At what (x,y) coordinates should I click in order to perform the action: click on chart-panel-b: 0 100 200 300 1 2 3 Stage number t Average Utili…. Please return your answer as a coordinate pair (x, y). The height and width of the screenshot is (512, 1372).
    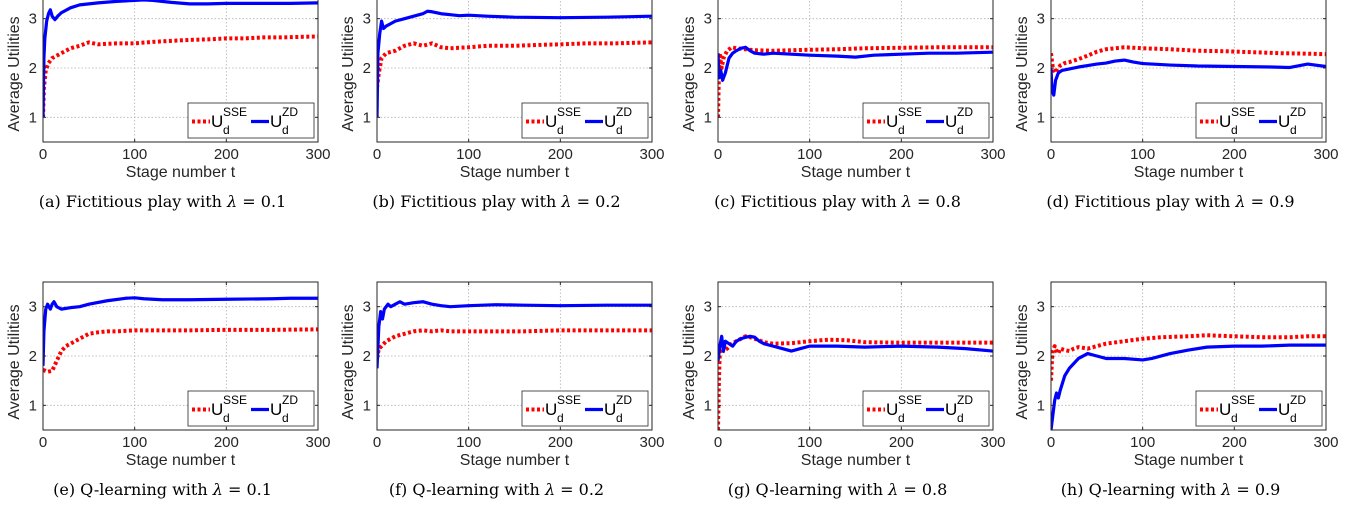
    Looking at the image, I should click on (502, 105).